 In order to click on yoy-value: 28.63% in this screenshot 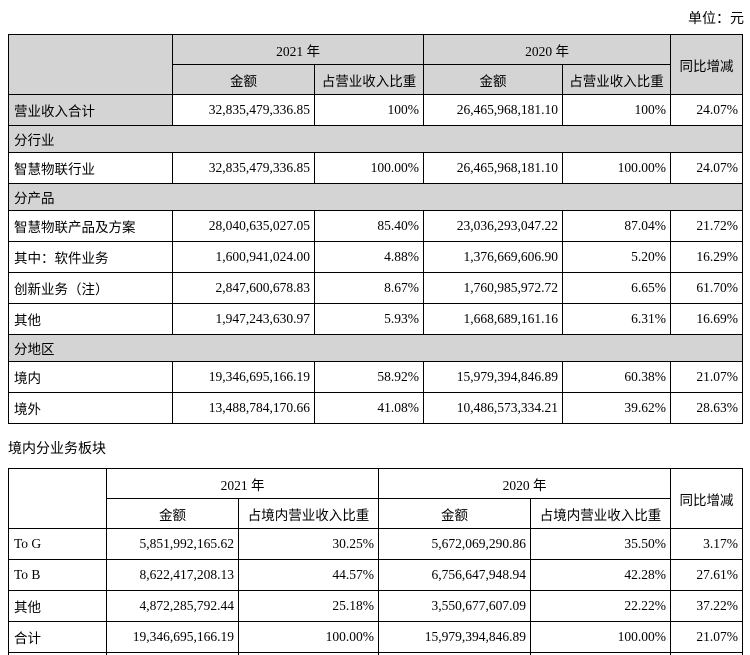, I will do `click(706, 408)`.